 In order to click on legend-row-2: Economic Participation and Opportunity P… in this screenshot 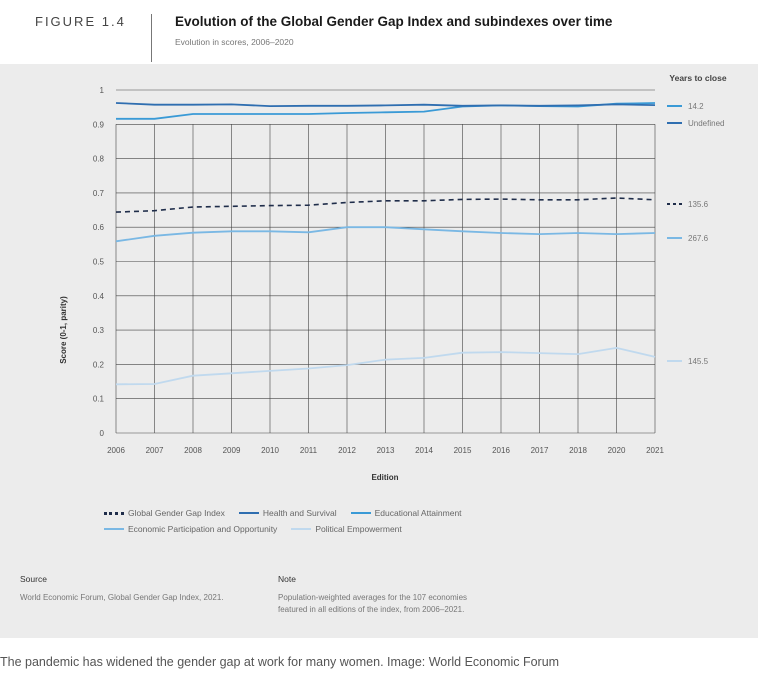, I will do `click(384, 529)`.